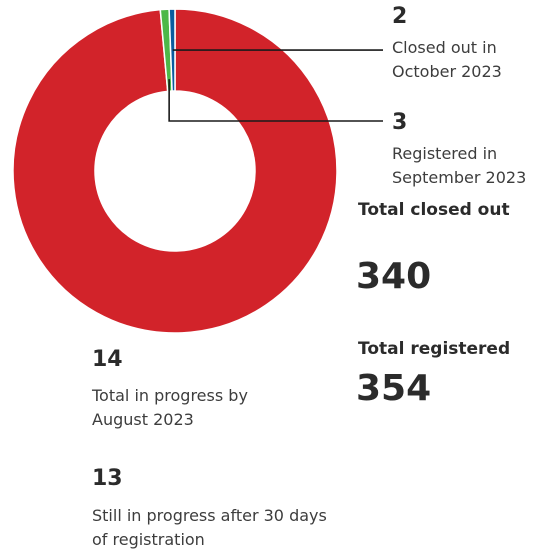 The height and width of the screenshot is (555, 555). What do you see at coordinates (172, 50) in the screenshot?
I see `slice-closed-october` at bounding box center [172, 50].